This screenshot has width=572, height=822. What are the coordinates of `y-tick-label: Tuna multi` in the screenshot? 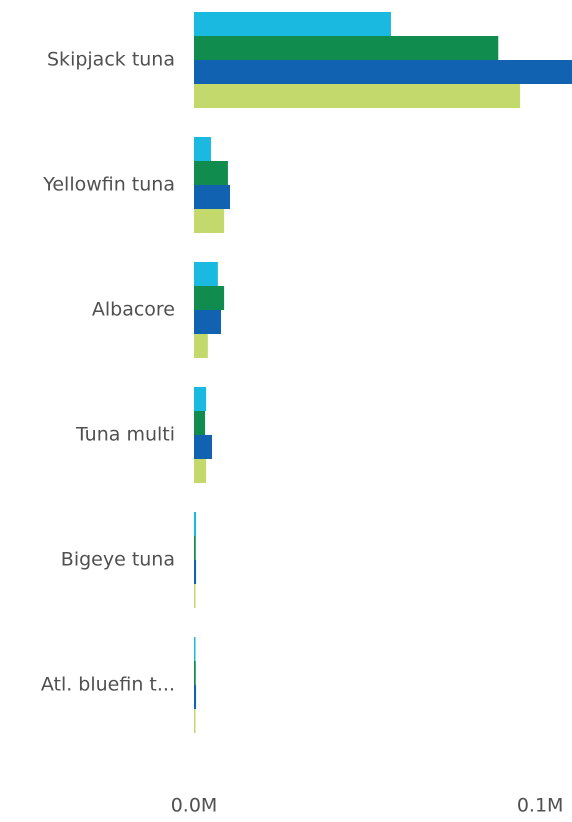 It's located at (125, 435).